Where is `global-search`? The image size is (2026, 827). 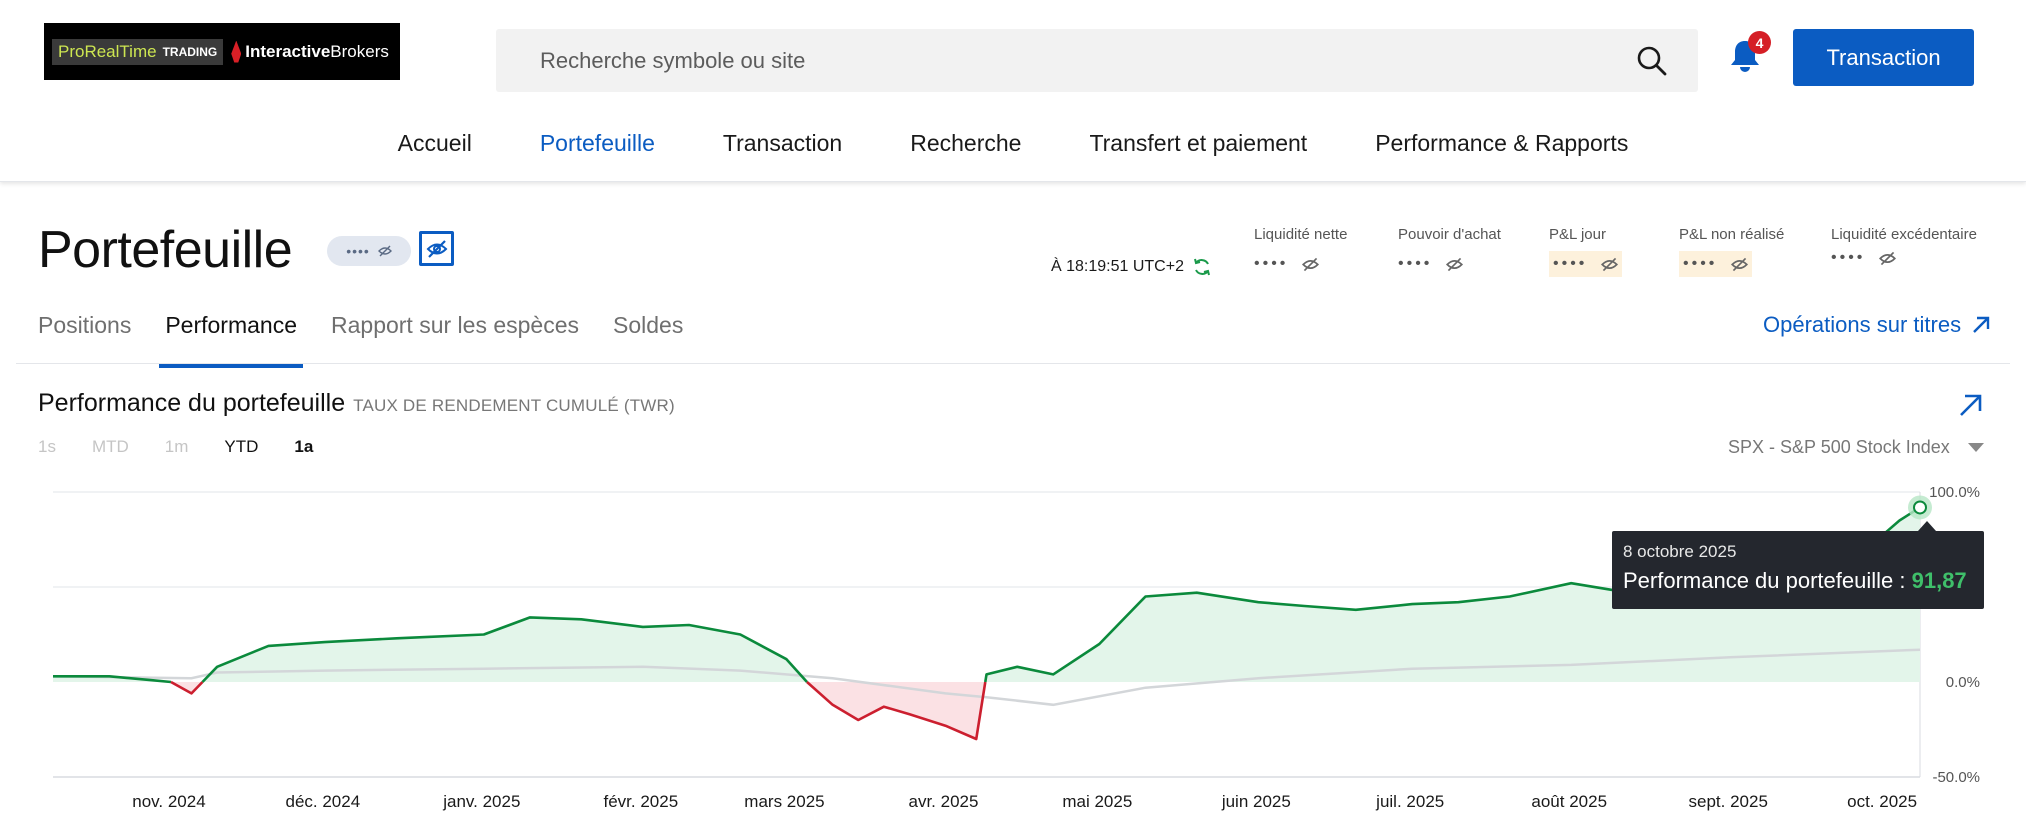
global-search is located at coordinates (1097, 60).